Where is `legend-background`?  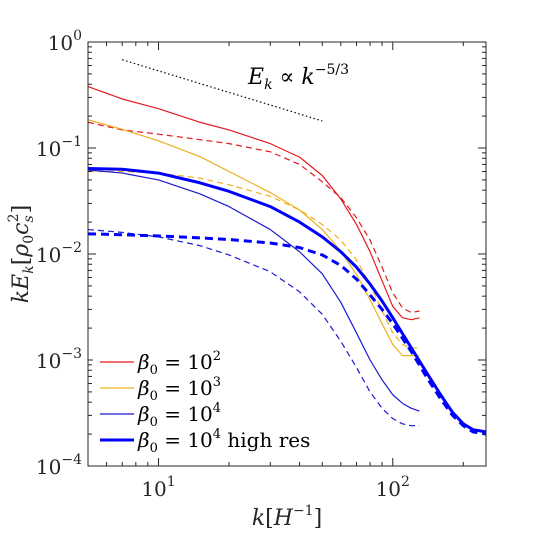 legend-background is located at coordinates (199, 398).